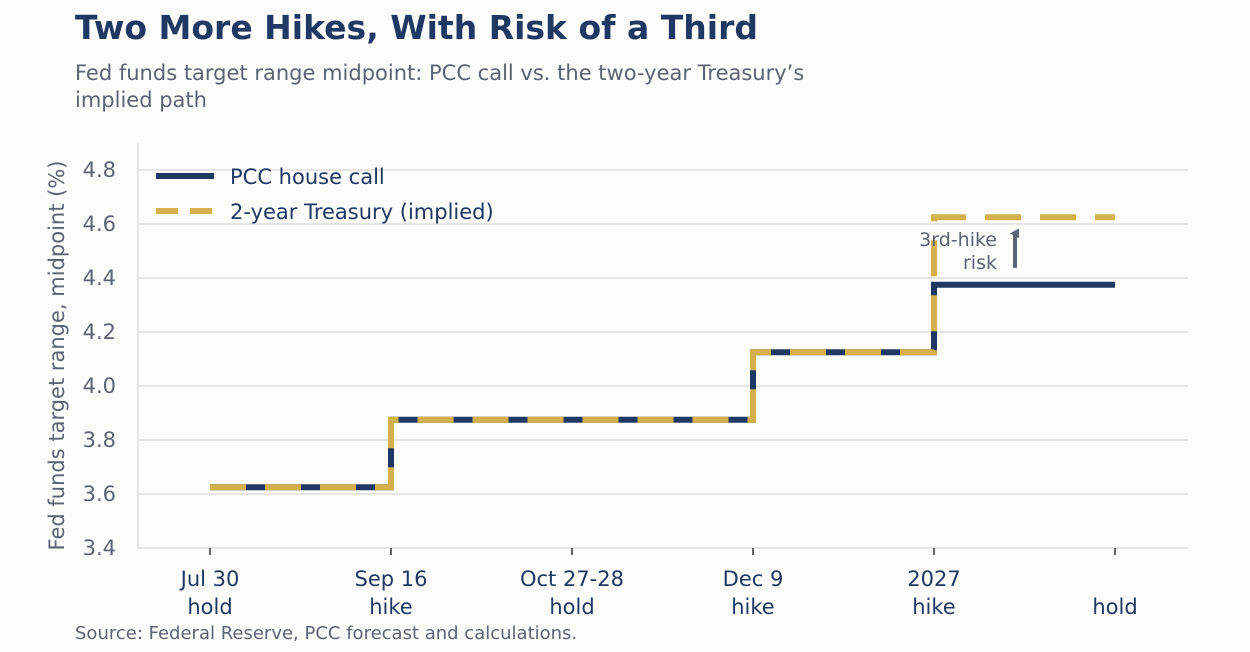 Image resolution: width=1250 pixels, height=652 pixels. Describe the element at coordinates (362, 212) in the screenshot. I see `legend-label: 2-year Treasury (implied)` at that location.